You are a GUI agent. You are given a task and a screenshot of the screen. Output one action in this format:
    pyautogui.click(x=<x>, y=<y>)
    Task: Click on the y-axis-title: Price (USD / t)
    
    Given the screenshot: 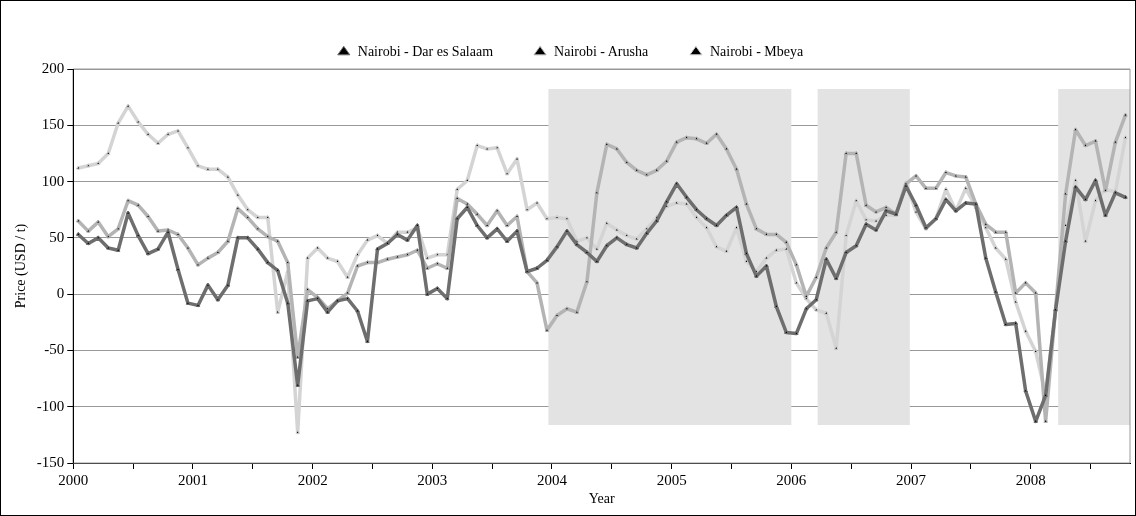 What is the action you would take?
    pyautogui.click(x=21, y=266)
    